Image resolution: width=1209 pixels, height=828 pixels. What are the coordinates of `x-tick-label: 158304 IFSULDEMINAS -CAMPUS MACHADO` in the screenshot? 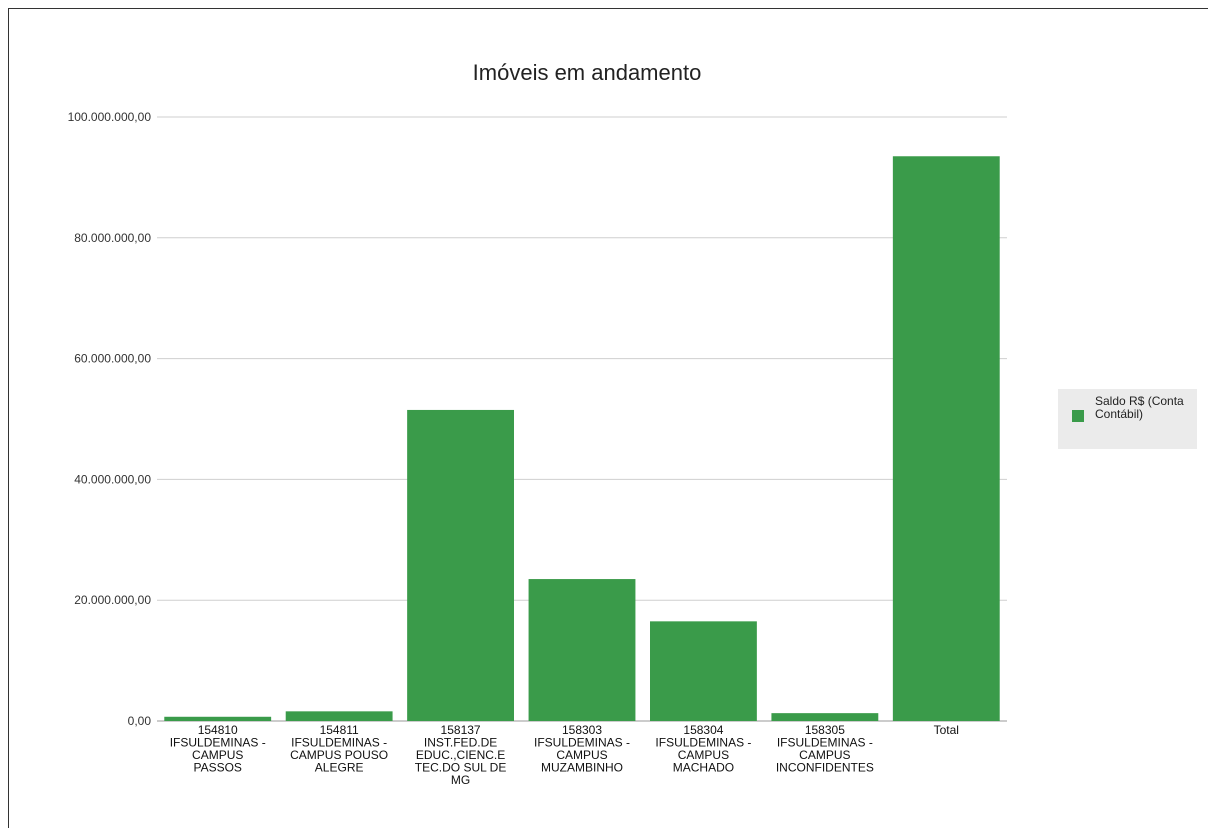 It's located at (703, 749).